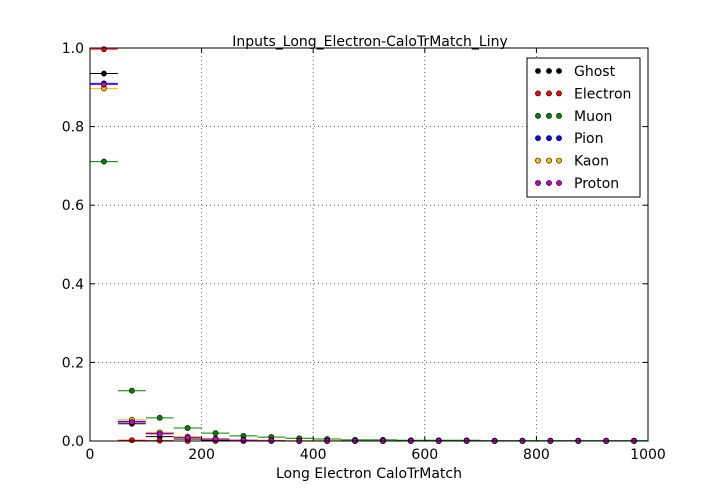 The image size is (720, 504). Describe the element at coordinates (593, 117) in the screenshot. I see `legend-label: Muon` at that location.